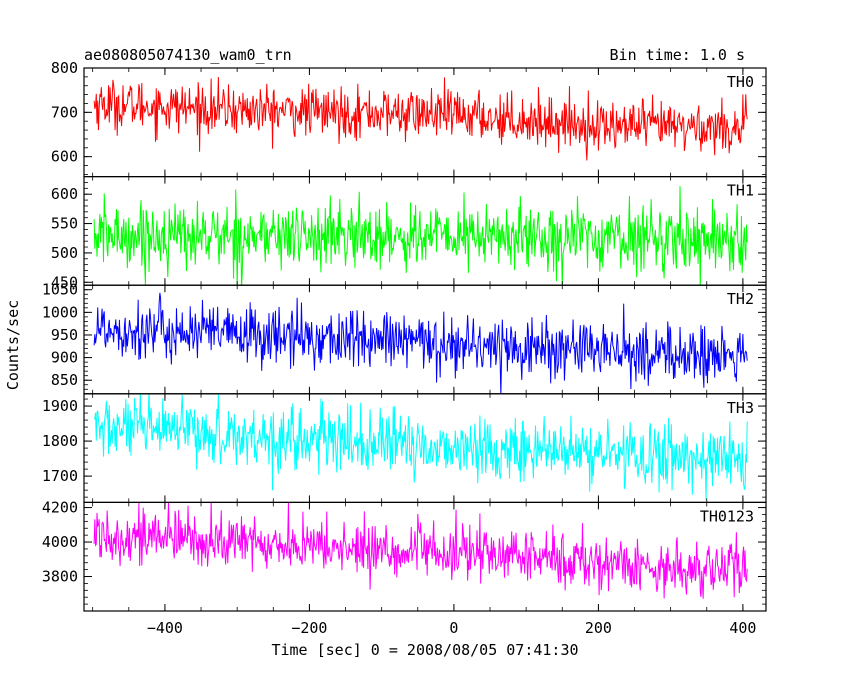  Describe the element at coordinates (420, 446) in the screenshot. I see `series-th3` at that location.